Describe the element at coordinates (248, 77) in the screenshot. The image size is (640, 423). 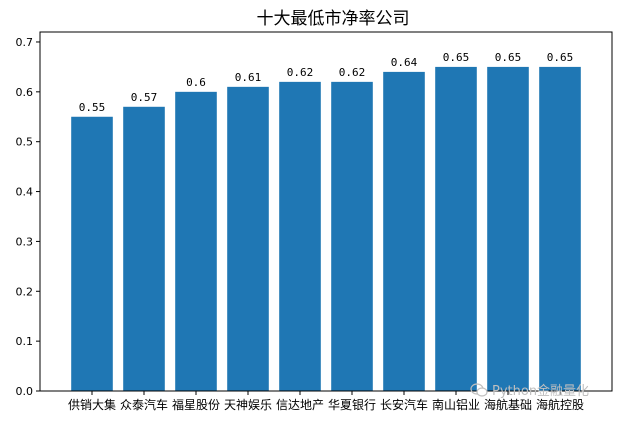
I see `data-label: 0.61` at that location.